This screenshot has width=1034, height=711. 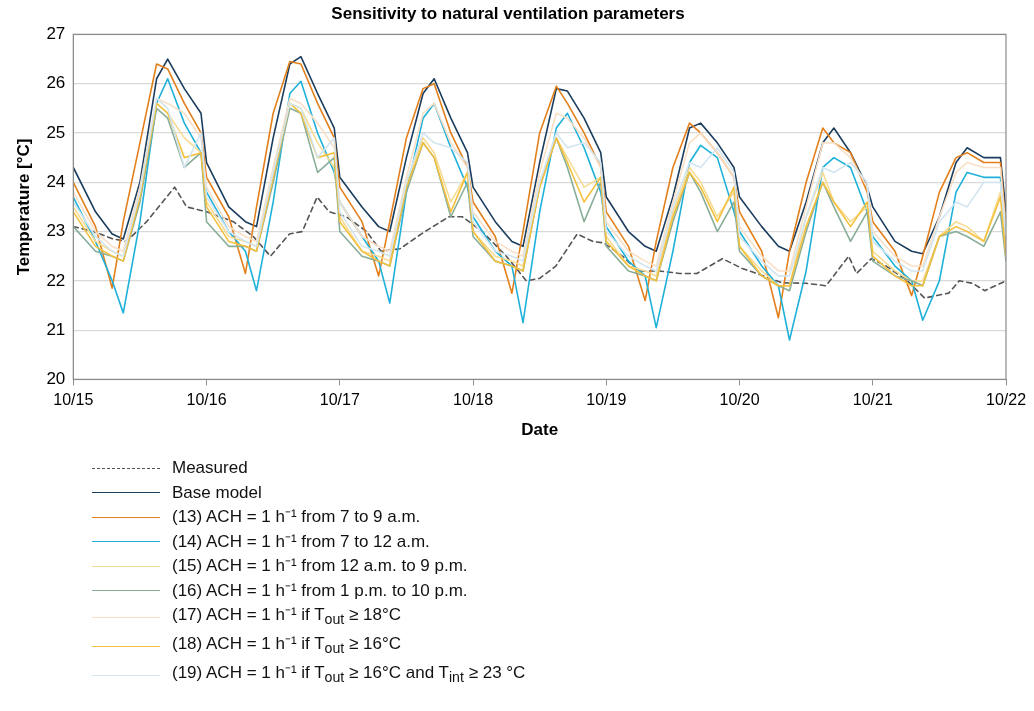 I want to click on legend-label: Measured, so click(x=210, y=468).